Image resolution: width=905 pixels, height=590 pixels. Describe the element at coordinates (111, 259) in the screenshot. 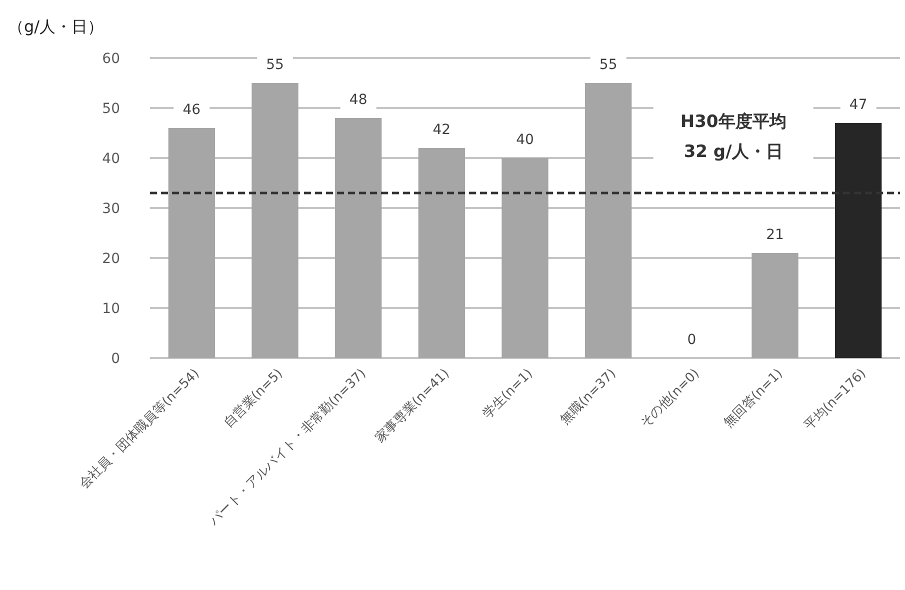

I see `y-tick-label: 20` at that location.